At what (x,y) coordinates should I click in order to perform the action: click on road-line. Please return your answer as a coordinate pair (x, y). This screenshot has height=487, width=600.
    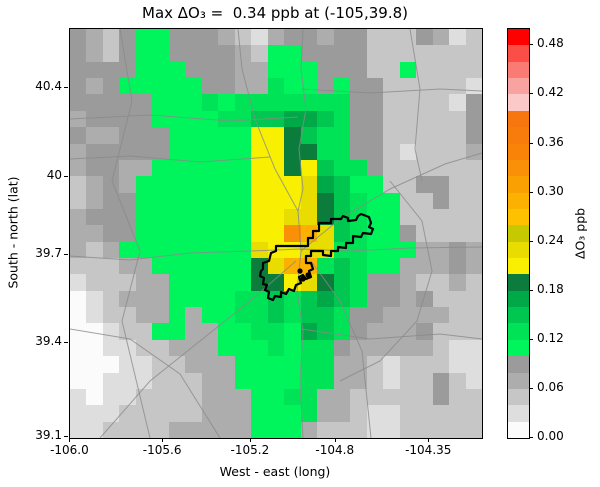
    Looking at the image, I should click on (386, 281).